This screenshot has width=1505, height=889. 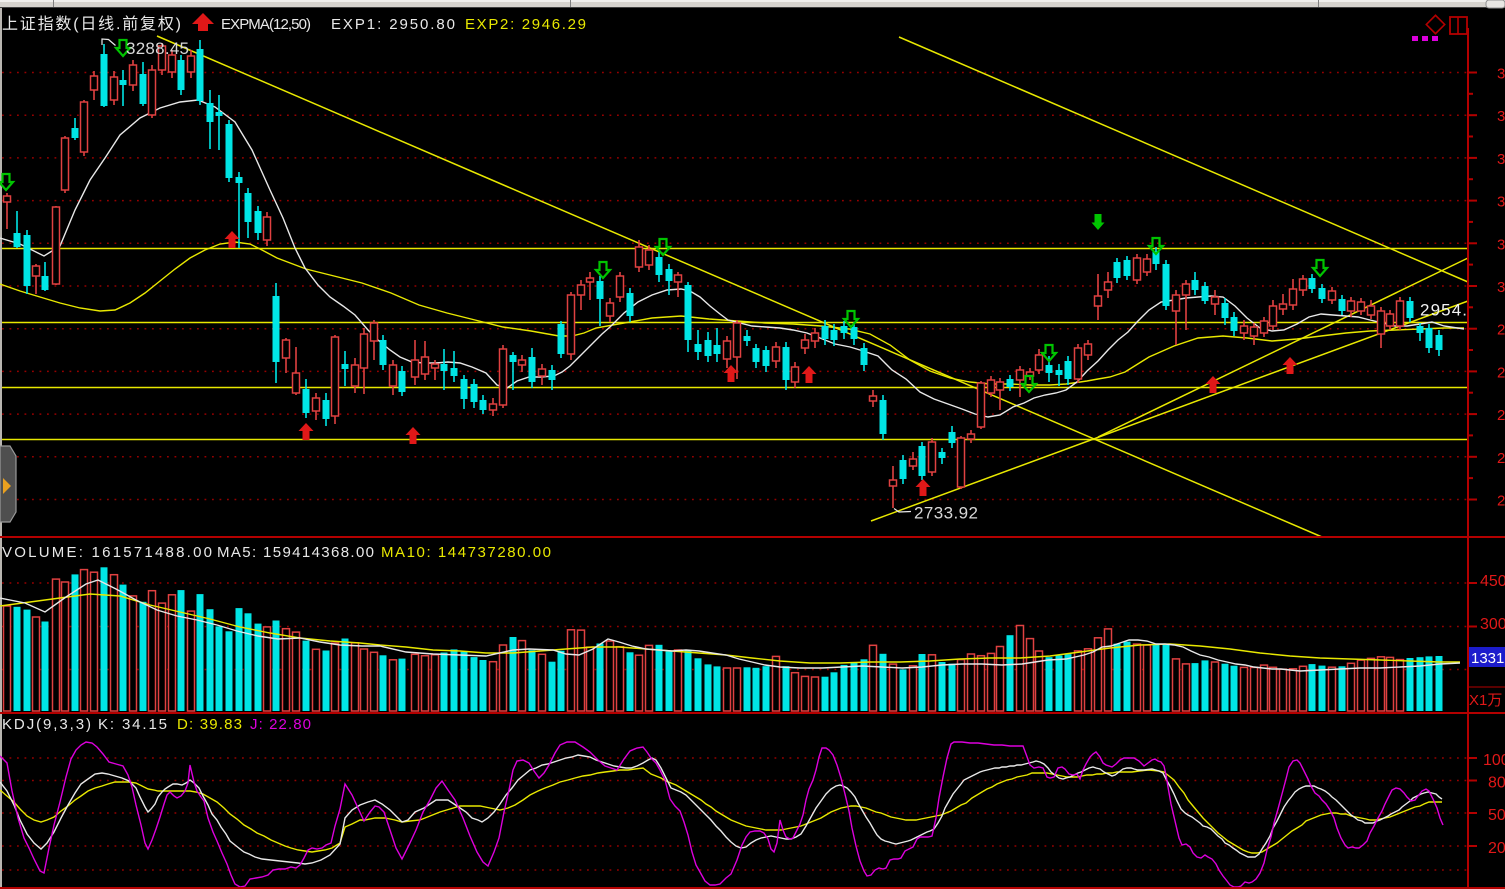 What do you see at coordinates (1496, 815) in the screenshot?
I see `svg-text: 50` at bounding box center [1496, 815].